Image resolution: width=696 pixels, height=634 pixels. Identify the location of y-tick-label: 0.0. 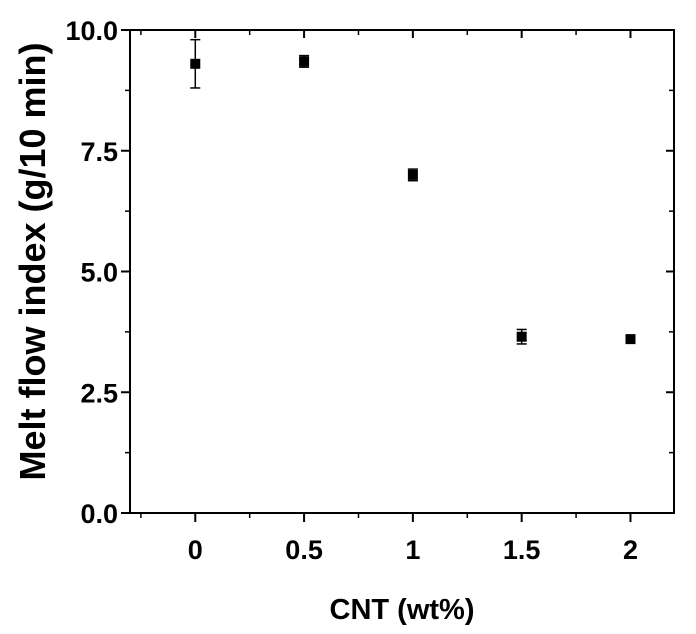
(99, 514).